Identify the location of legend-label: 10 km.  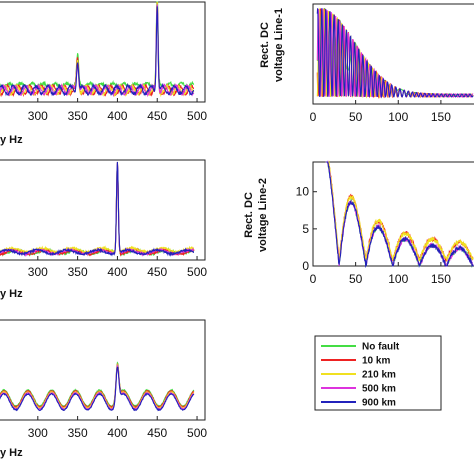
(376, 361).